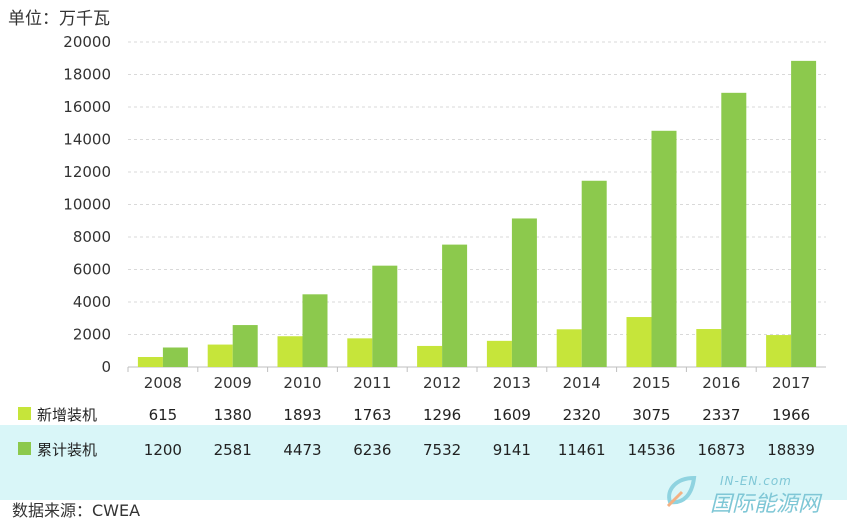 The height and width of the screenshot is (524, 847). I want to click on data-table-cell: 2337, so click(721, 415).